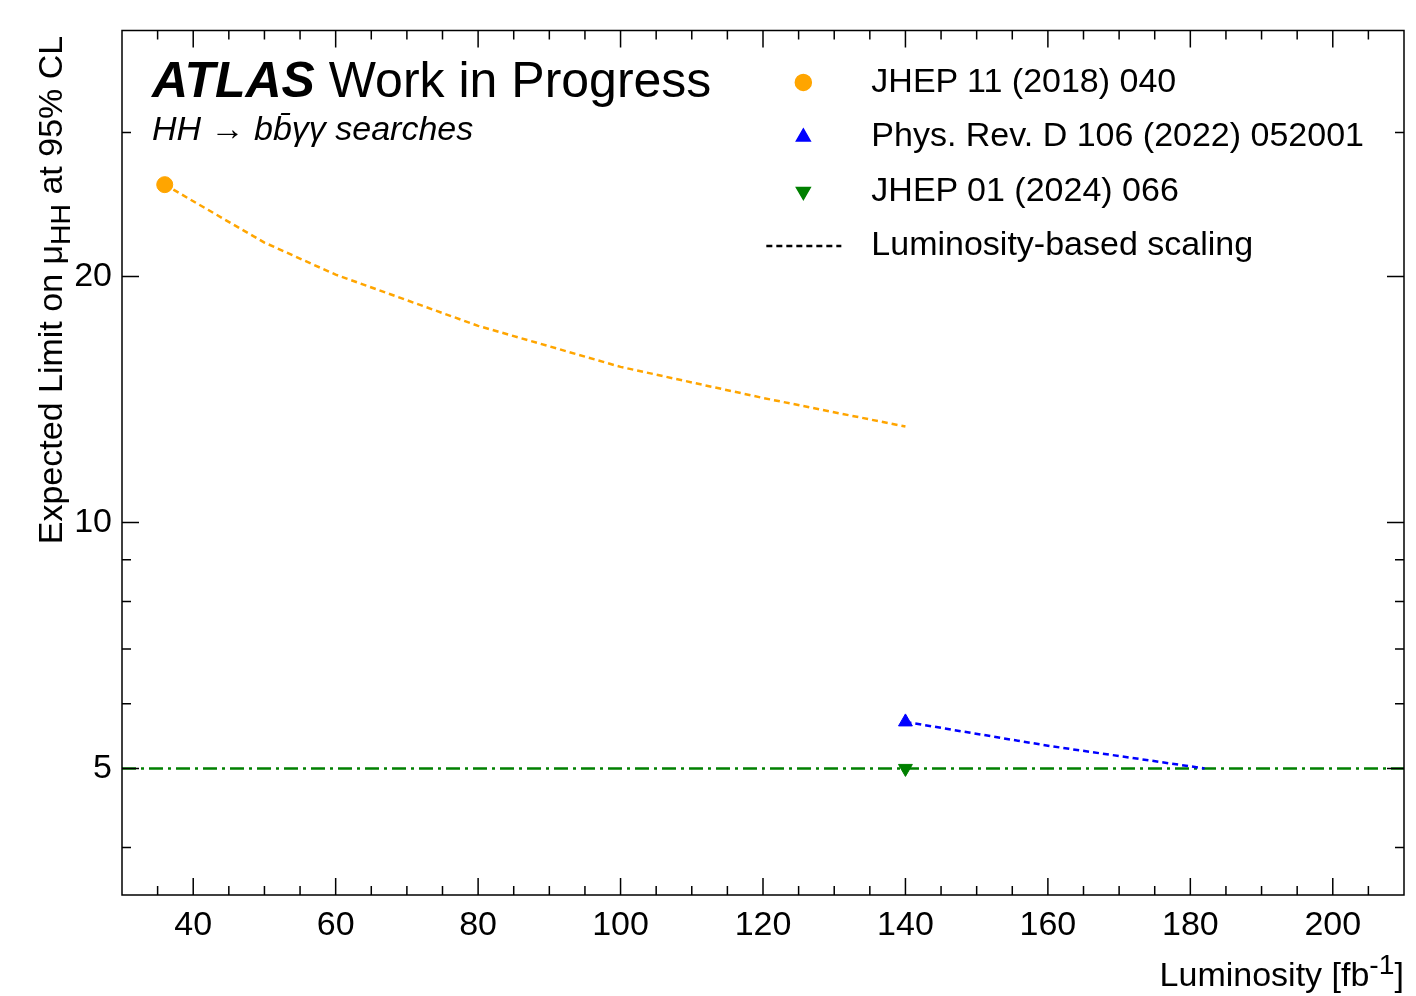  Describe the element at coordinates (1281, 971) in the screenshot. I see `x-axis-title: Luminosity [fb$^{-1}$]` at that location.